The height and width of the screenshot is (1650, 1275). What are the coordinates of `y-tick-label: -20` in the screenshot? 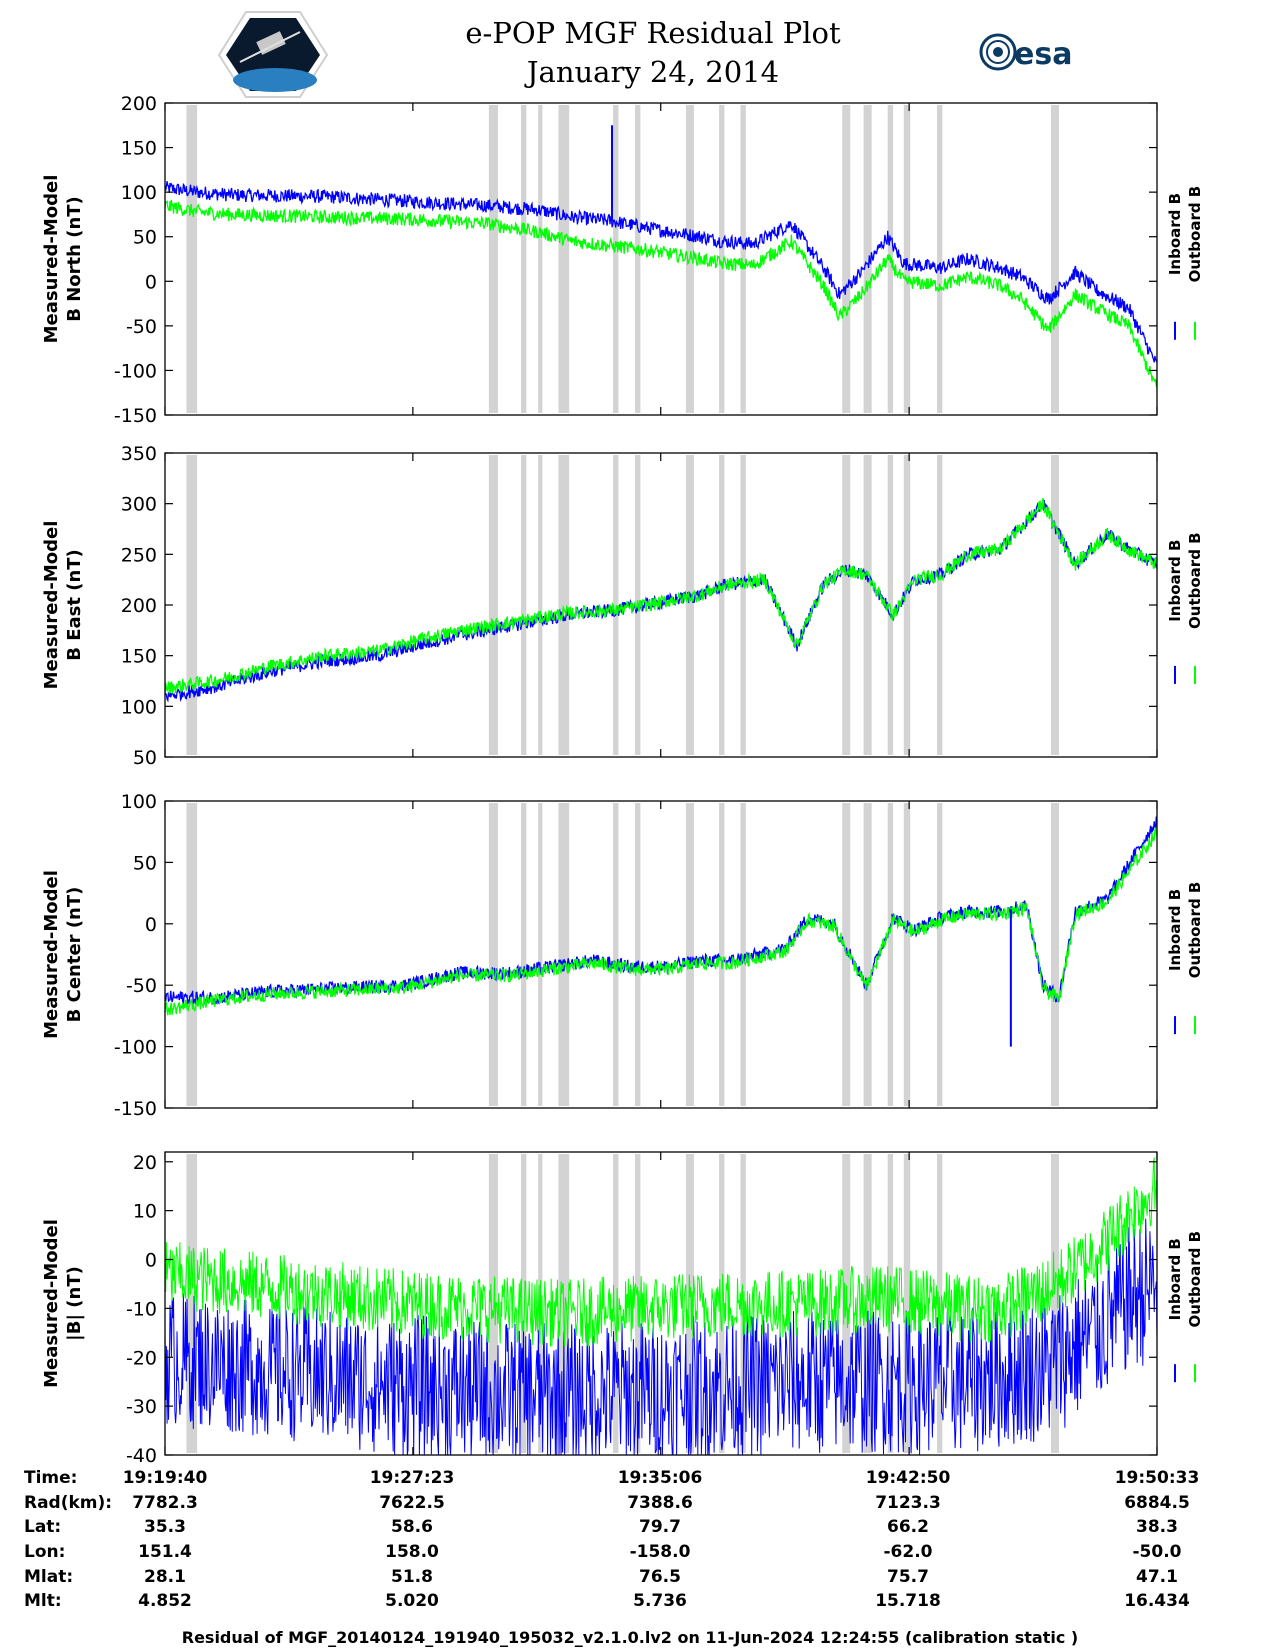 It's located at (141, 1358).